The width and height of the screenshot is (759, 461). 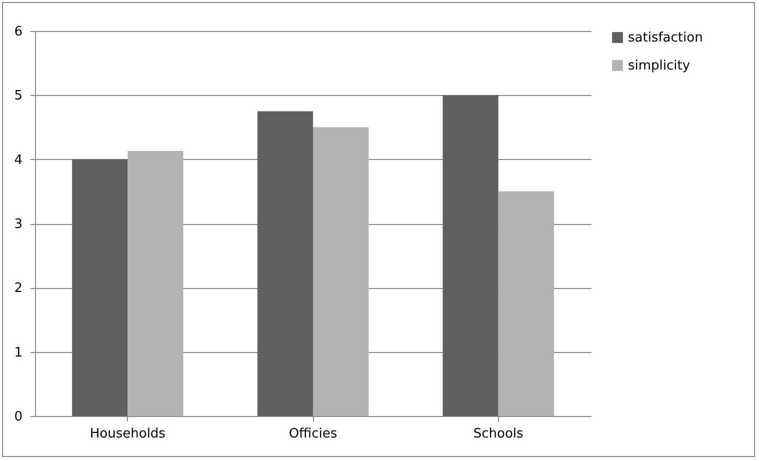 What do you see at coordinates (18, 32) in the screenshot?
I see `y-tick-label: 6` at bounding box center [18, 32].